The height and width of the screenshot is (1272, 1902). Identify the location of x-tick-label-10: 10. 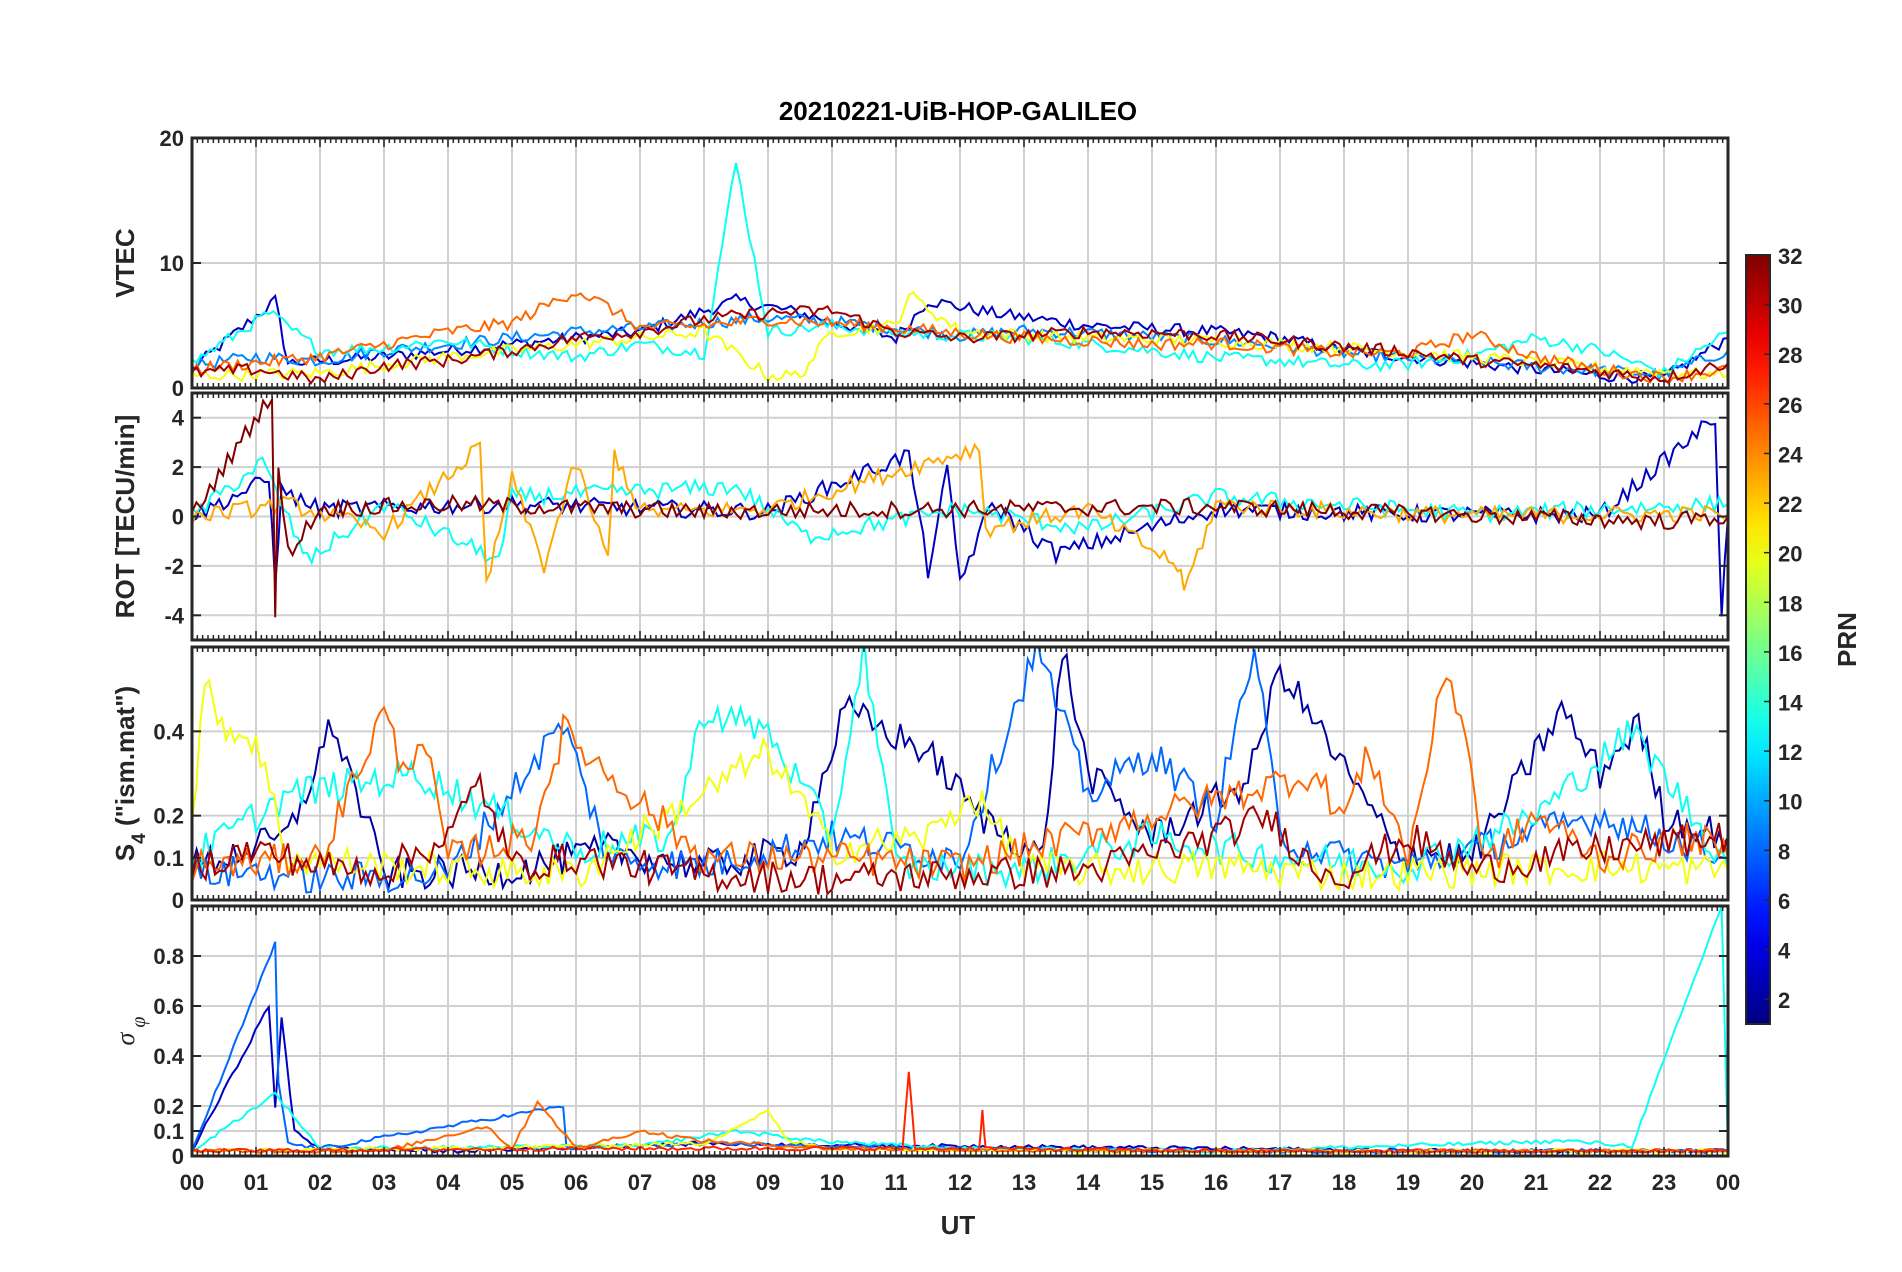
(832, 1182).